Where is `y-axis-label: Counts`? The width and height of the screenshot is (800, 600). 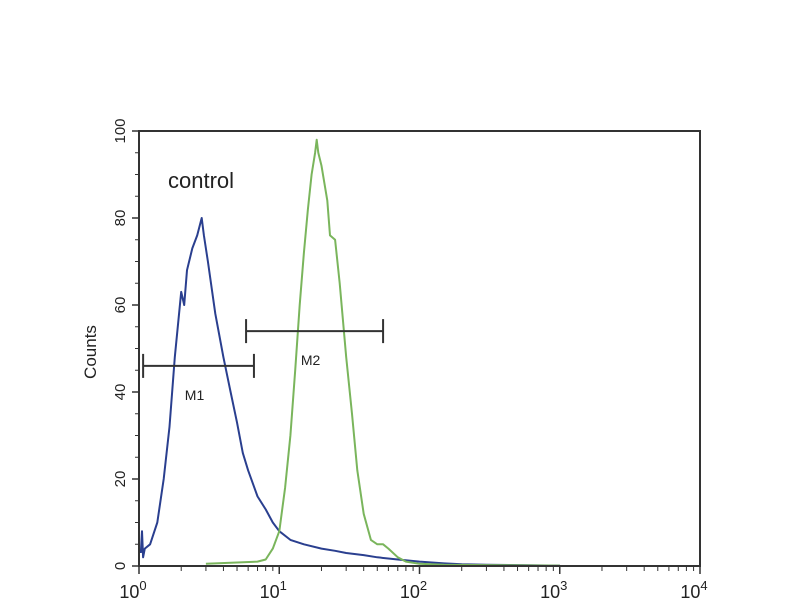 y-axis-label: Counts is located at coordinates (90, 352).